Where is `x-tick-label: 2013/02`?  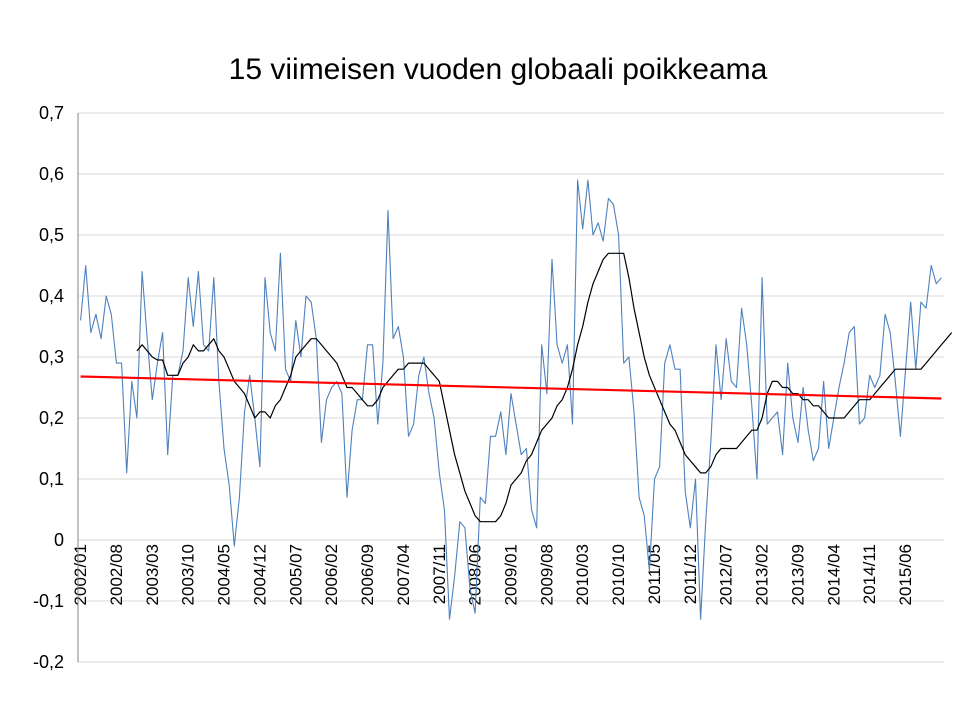
x-tick-label: 2013/02 is located at coordinates (762, 574).